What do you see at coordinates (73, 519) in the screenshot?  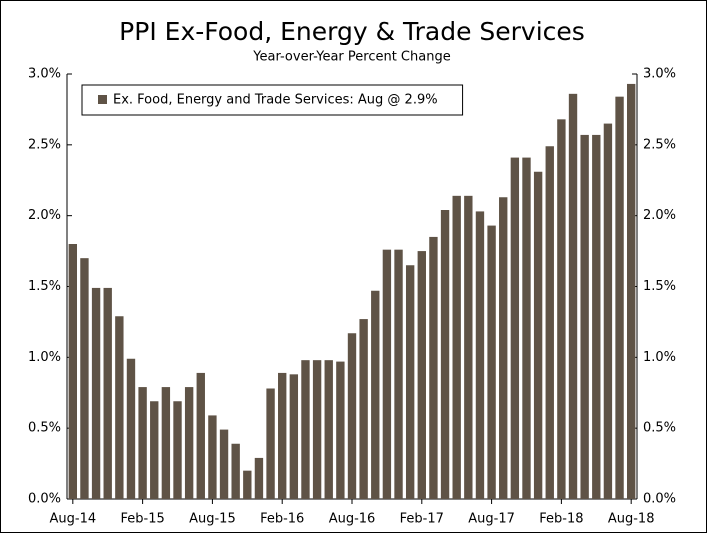 I see `x-tick-label: Aug-14` at bounding box center [73, 519].